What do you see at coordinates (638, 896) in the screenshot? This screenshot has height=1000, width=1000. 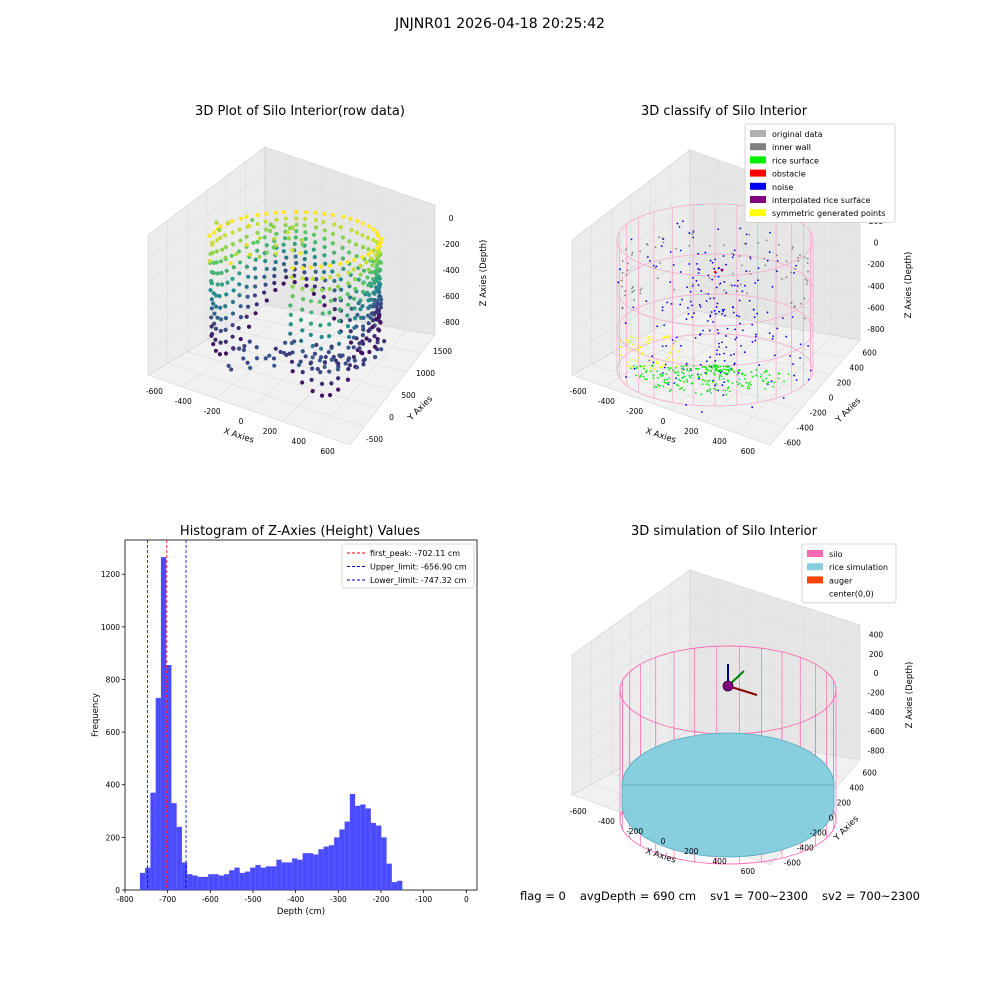 I see `avg-depth-readout: avgDepth = 690 cm` at bounding box center [638, 896].